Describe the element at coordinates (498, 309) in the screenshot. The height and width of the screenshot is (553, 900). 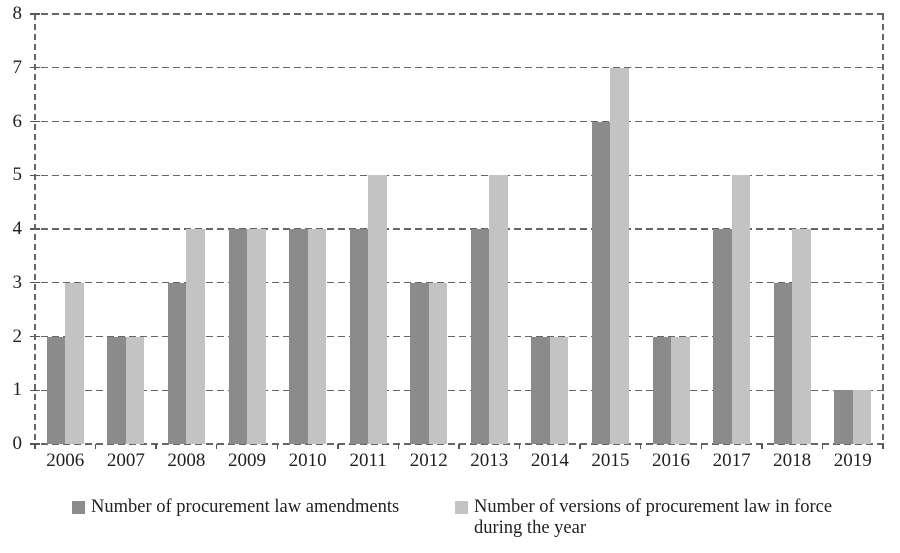
I see `bar-series2-2013` at that location.